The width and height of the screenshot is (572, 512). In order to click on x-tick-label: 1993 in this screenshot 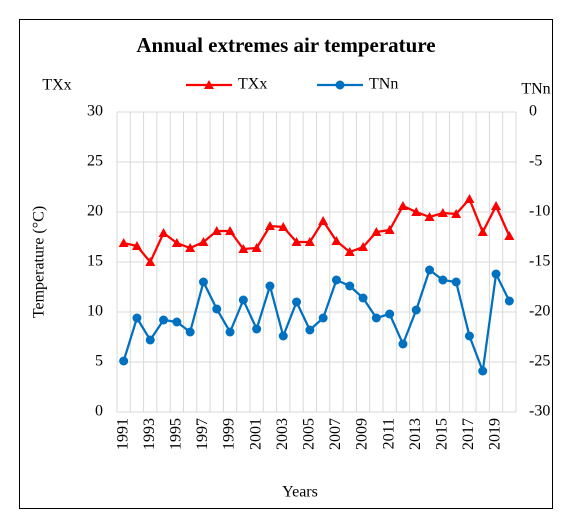, I will do `click(149, 434)`.